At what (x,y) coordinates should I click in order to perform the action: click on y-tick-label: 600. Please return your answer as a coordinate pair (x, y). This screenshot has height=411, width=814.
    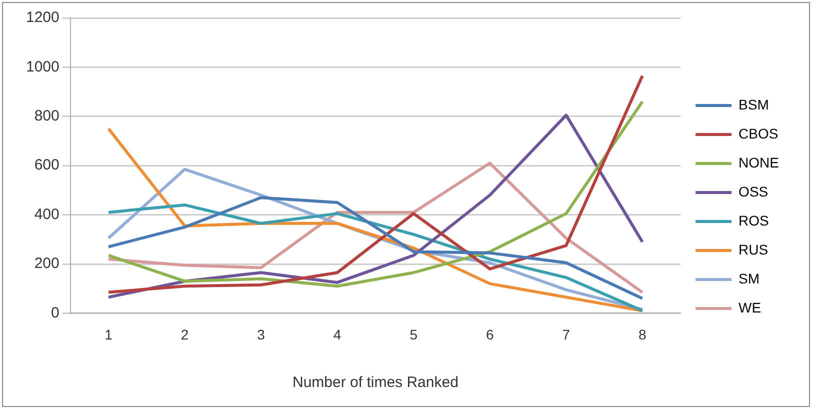
    Looking at the image, I should click on (47, 165).